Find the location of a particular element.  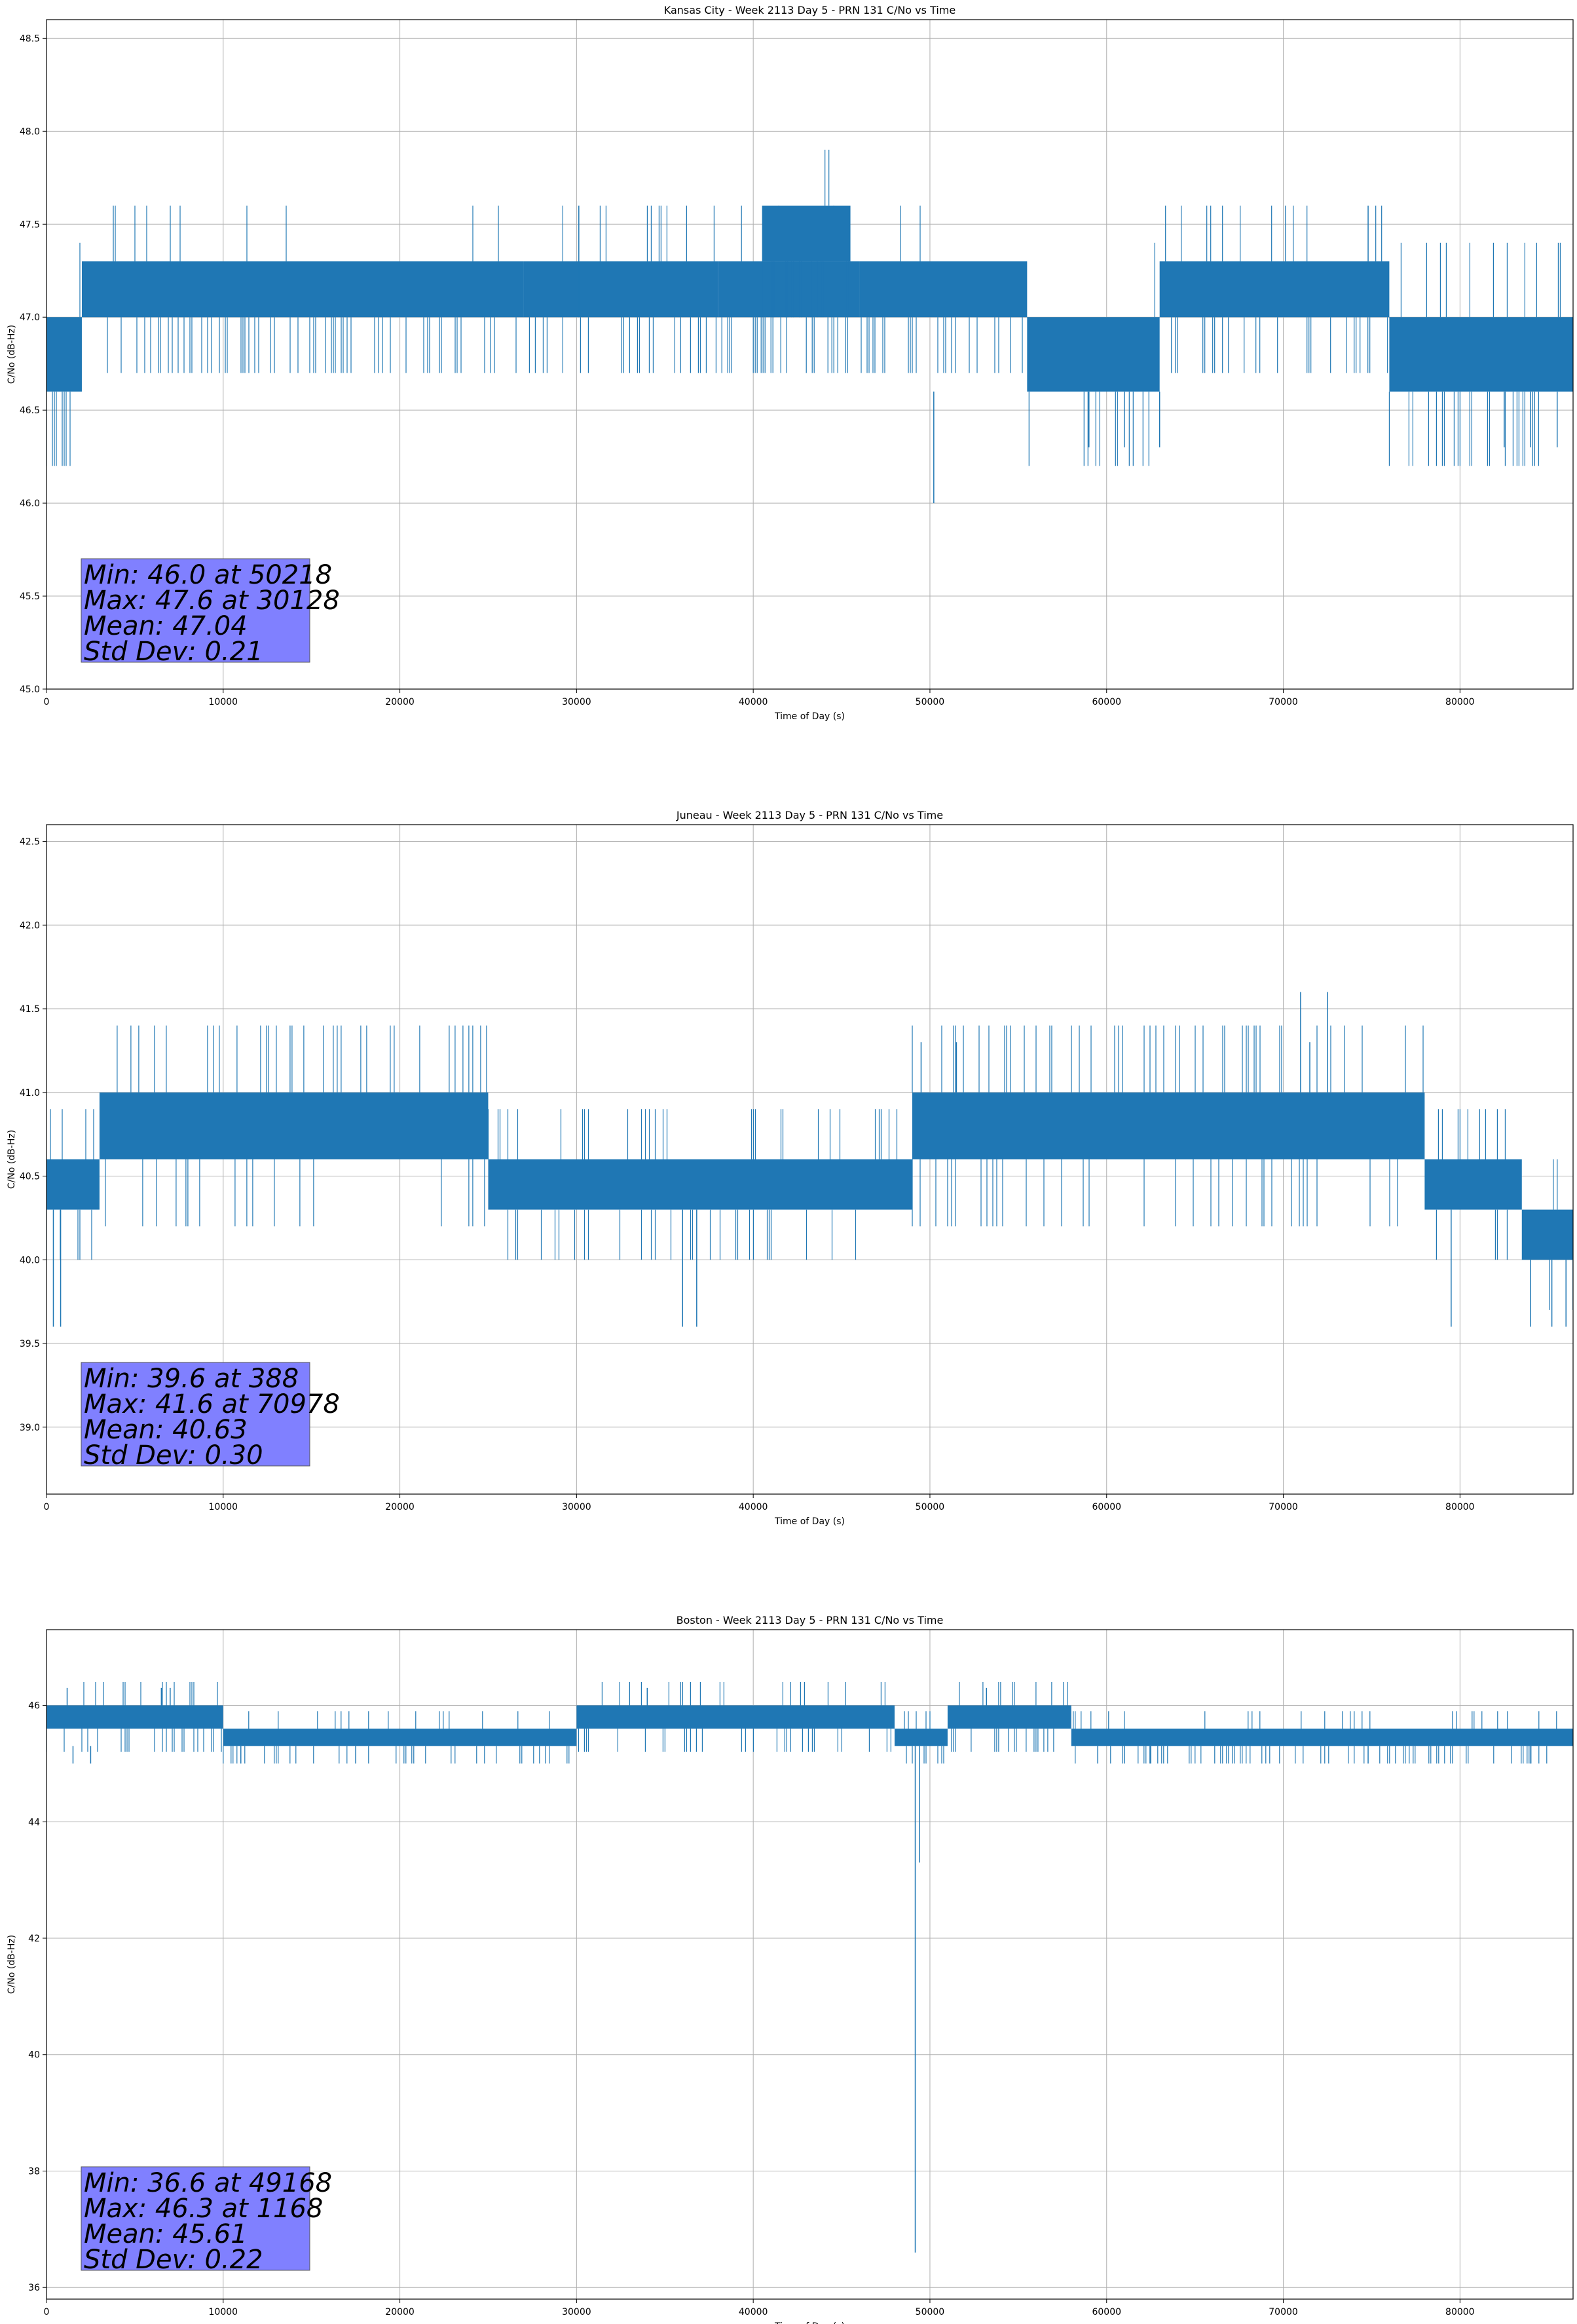

stats-line-2: Max: 41.6 at 70978 is located at coordinates (212, 1404).